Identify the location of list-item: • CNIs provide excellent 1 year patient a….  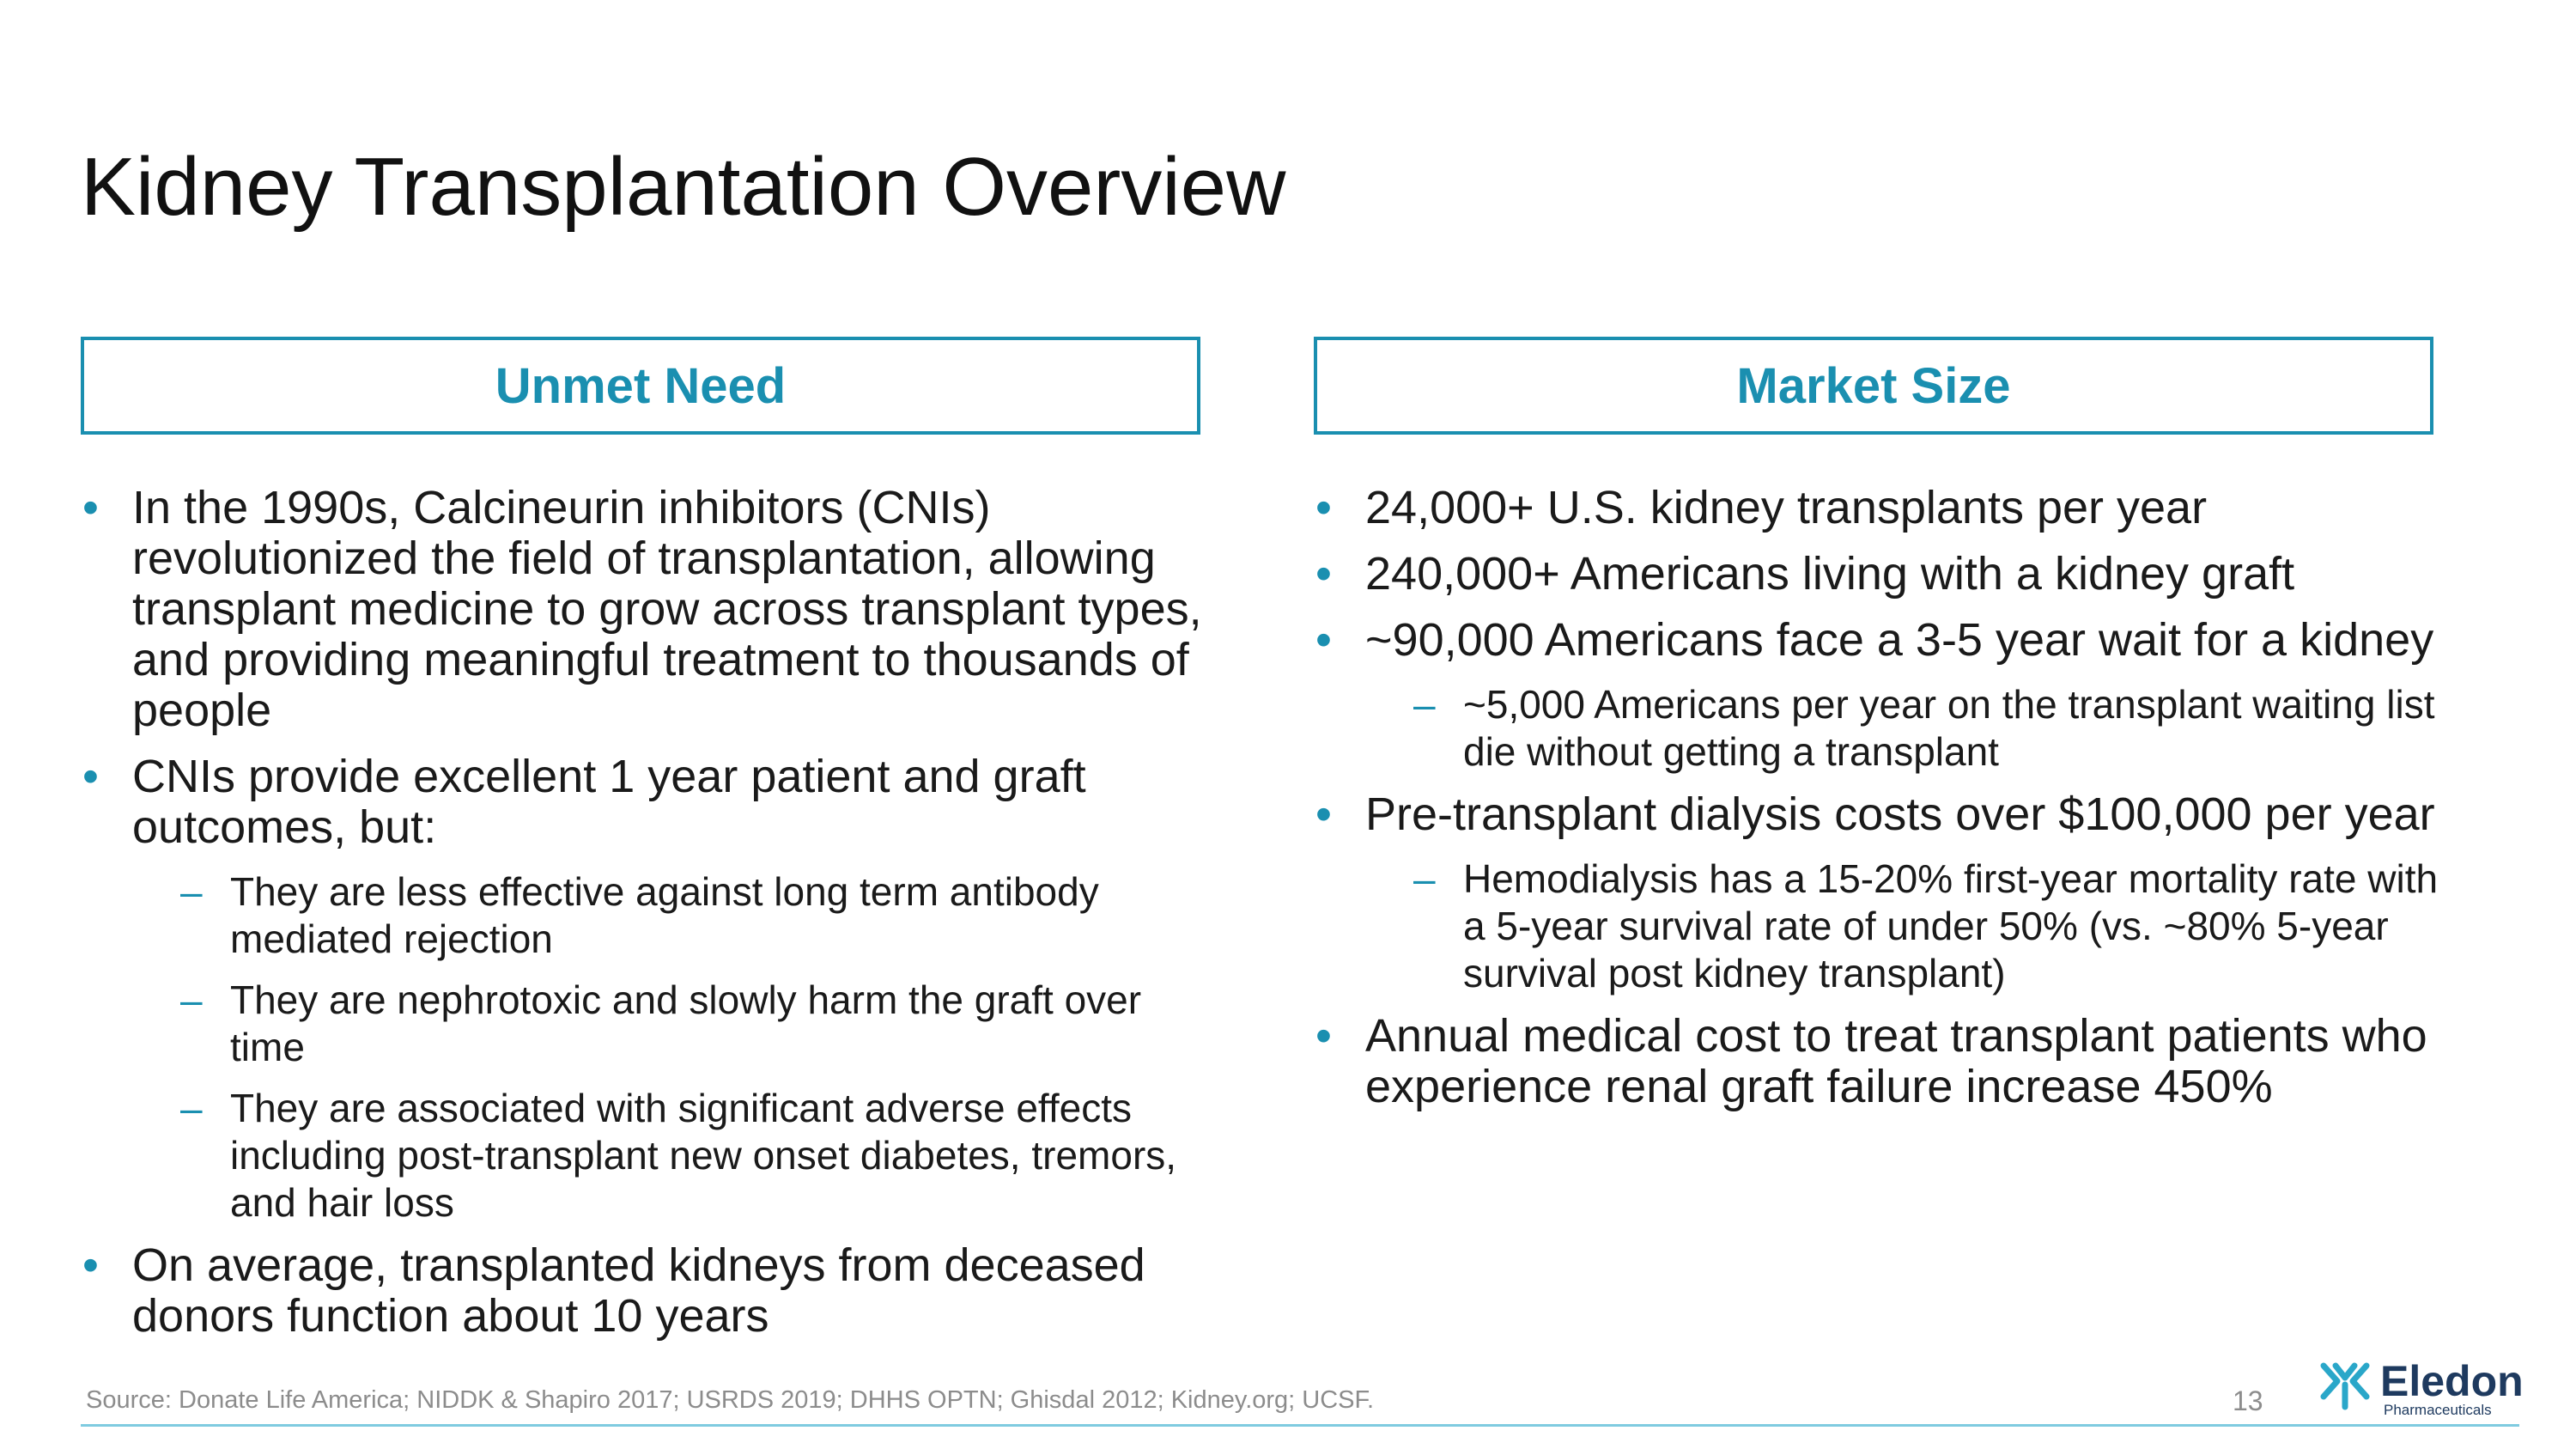
(643, 802).